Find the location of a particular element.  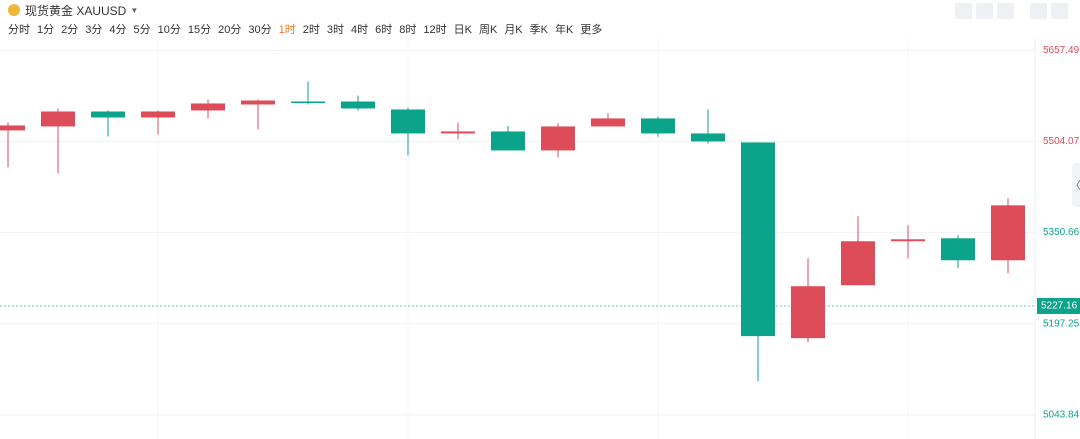

period: 1时 is located at coordinates (287, 30).